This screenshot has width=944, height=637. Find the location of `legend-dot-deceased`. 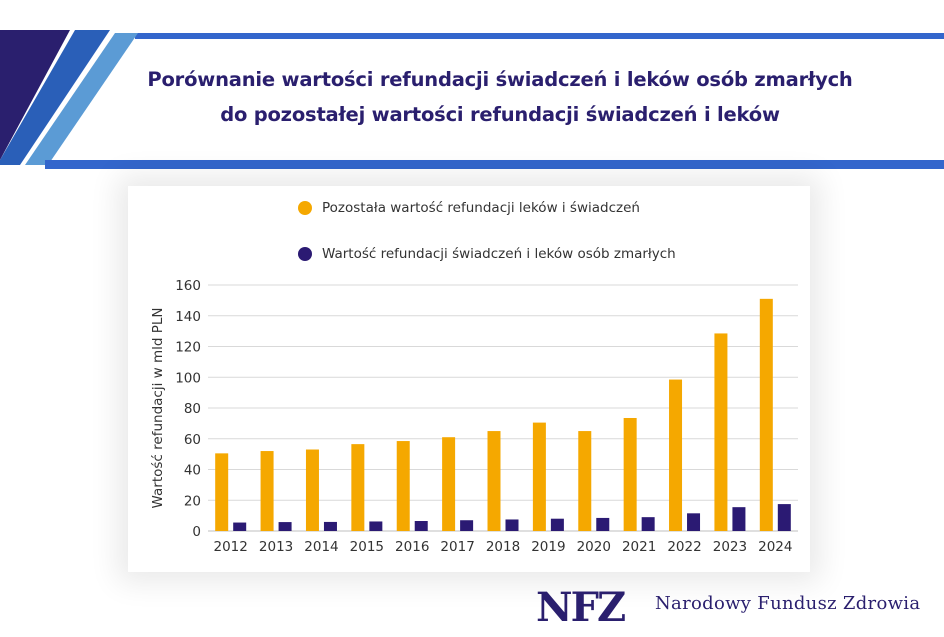

legend-dot-deceased is located at coordinates (305, 254).